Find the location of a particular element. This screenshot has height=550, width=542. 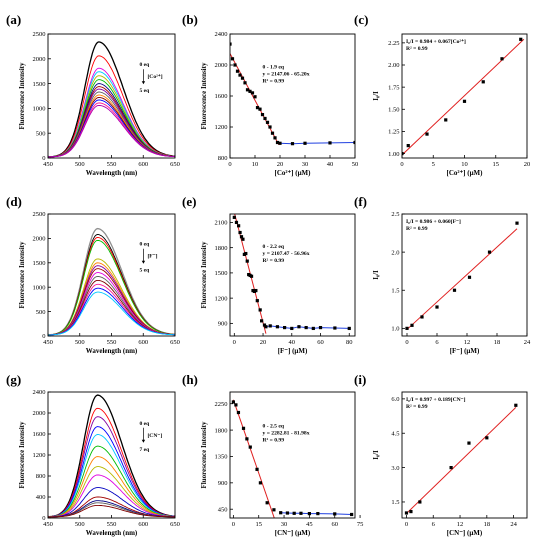

x-tick-label: 60 is located at coordinates (334, 524).